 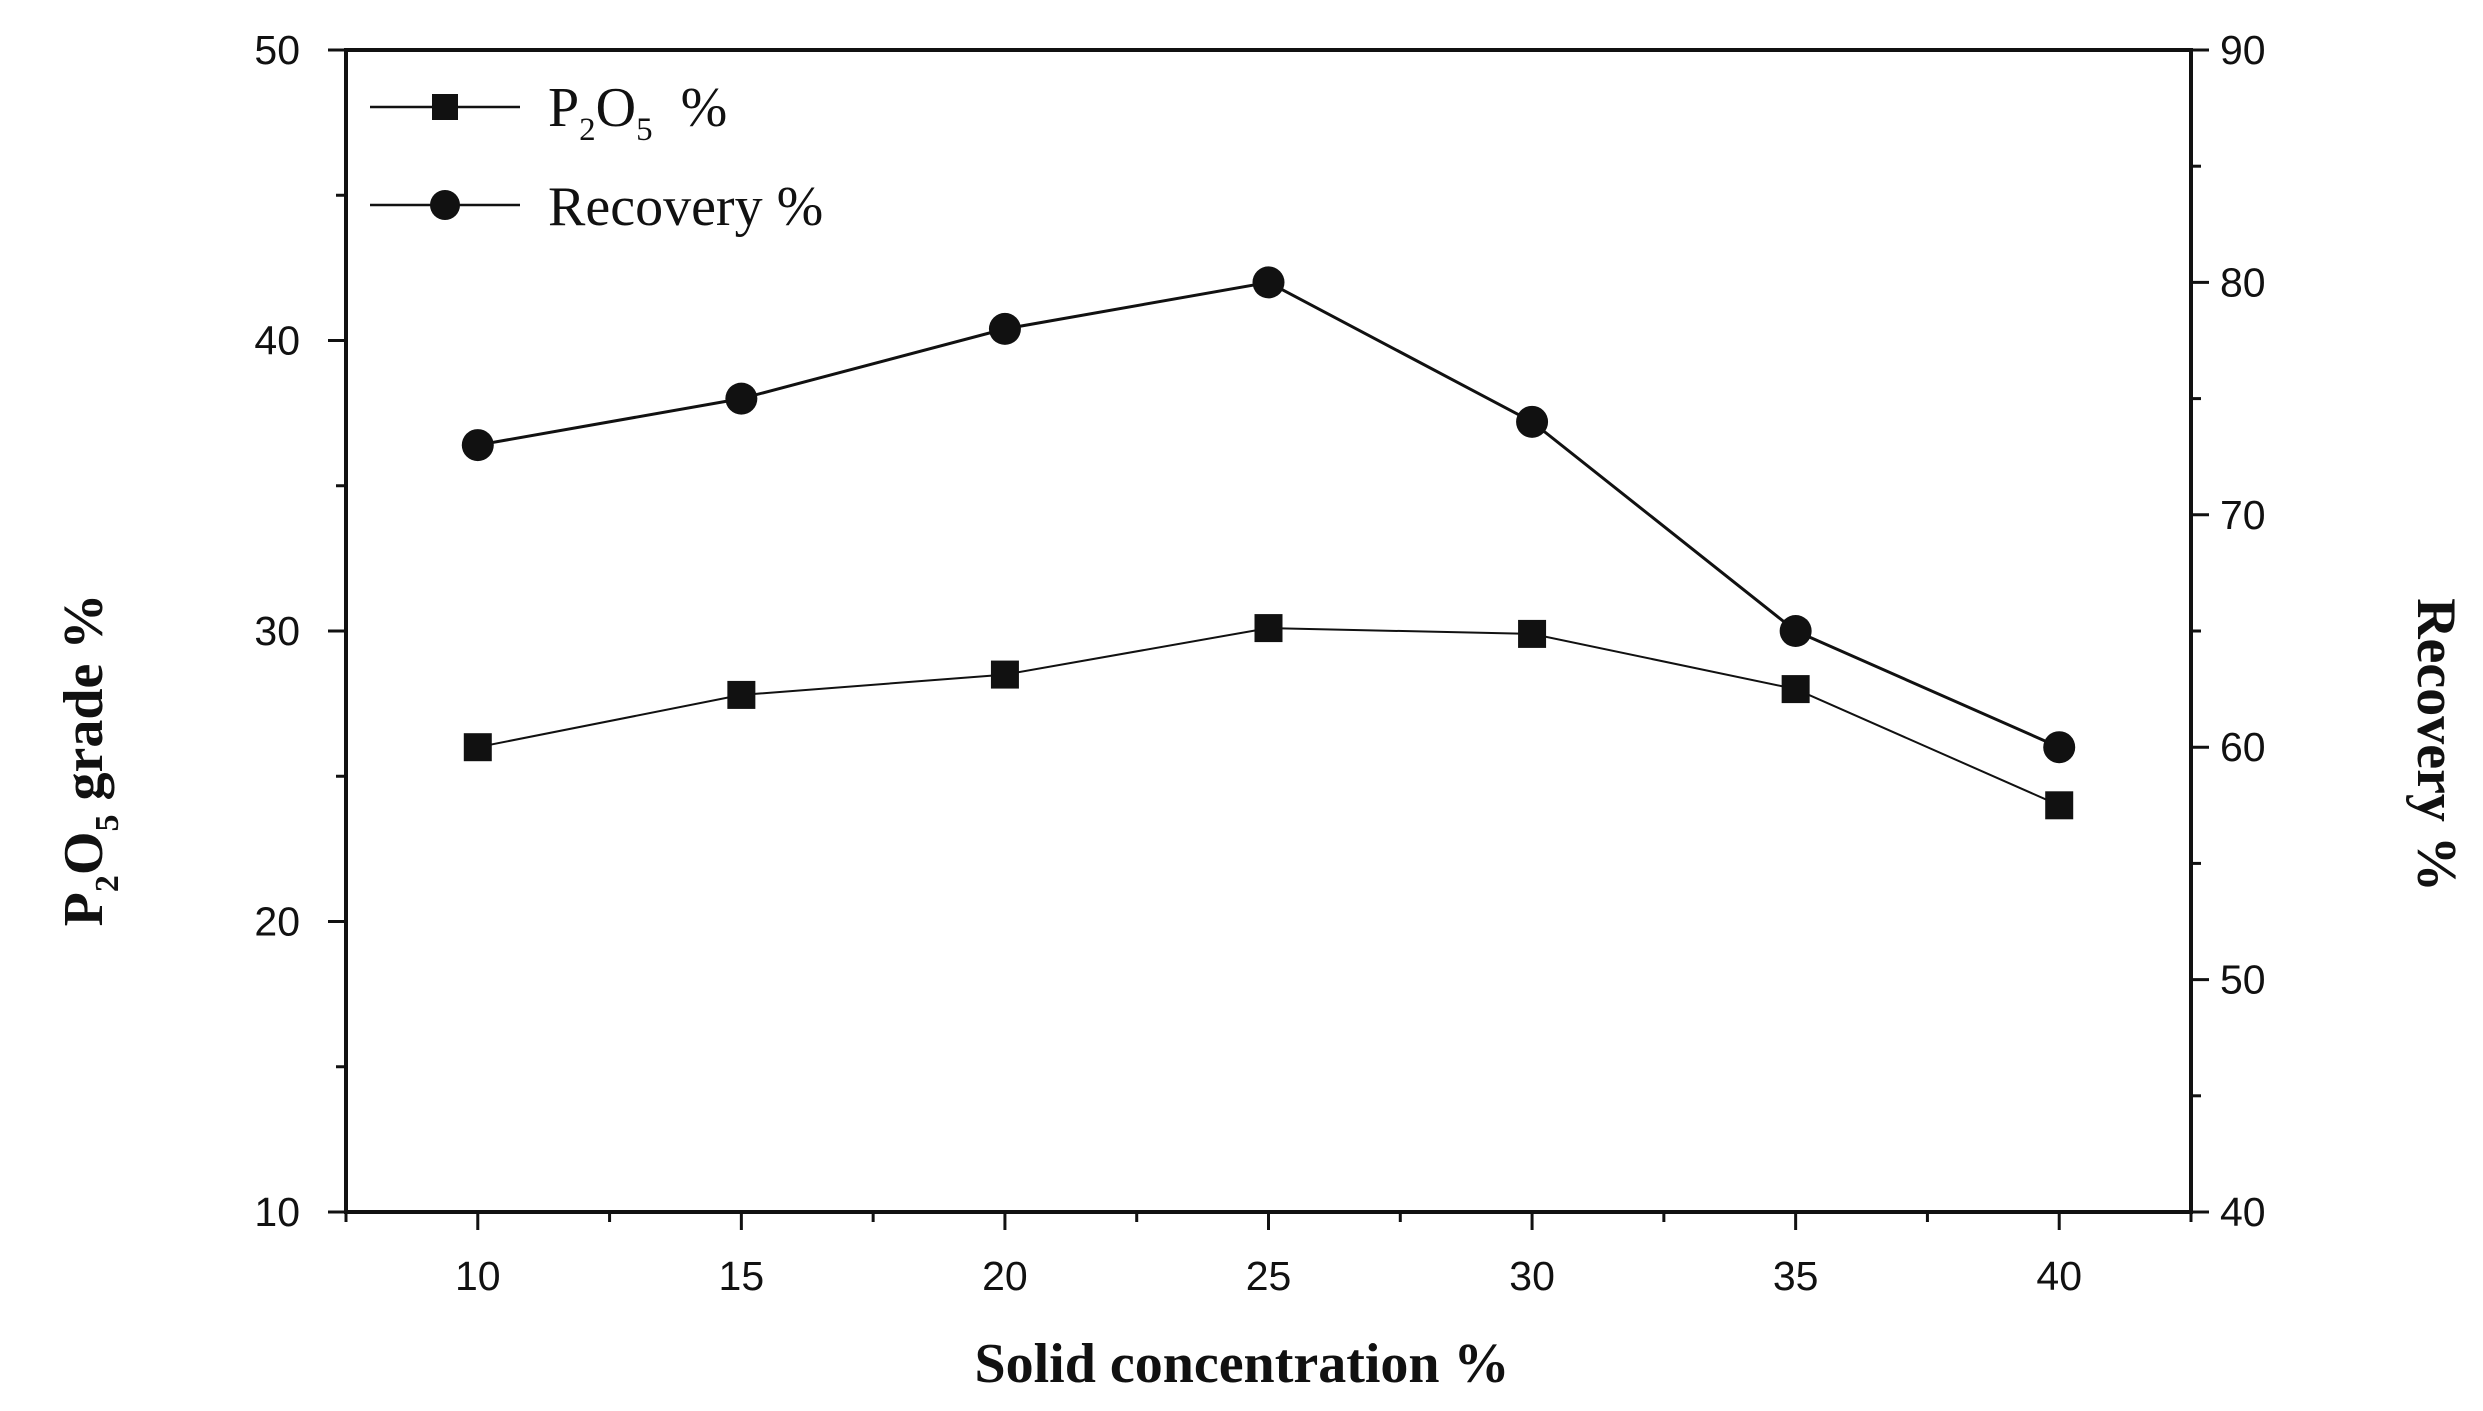 What do you see at coordinates (277, 922) in the screenshot?
I see `left-tick-label: 20` at bounding box center [277, 922].